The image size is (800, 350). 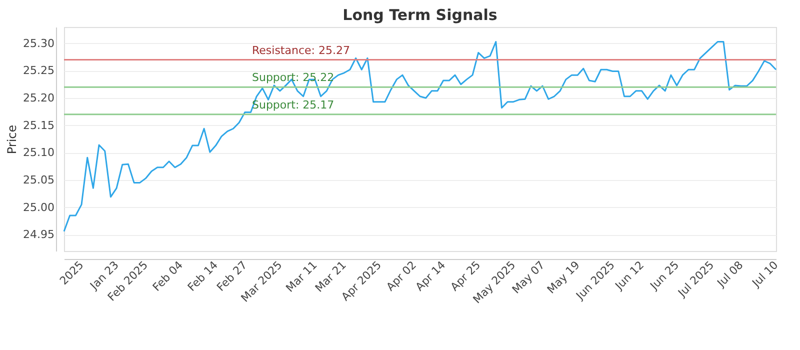 I want to click on y-tick-label: 25.25, so click(x=38, y=71).